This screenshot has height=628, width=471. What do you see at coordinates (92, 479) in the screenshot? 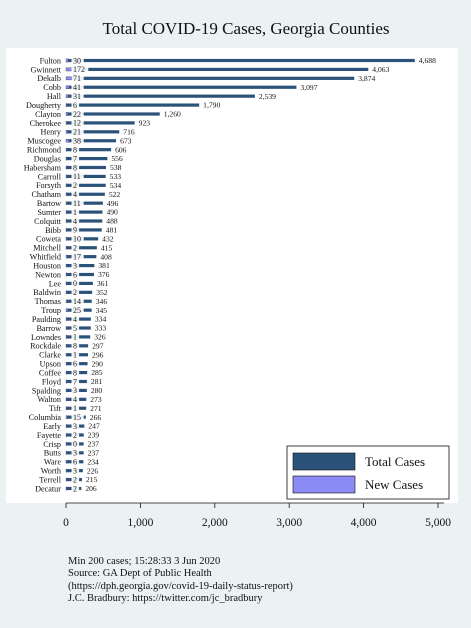
I see `total-cases-label: 215` at bounding box center [92, 479].